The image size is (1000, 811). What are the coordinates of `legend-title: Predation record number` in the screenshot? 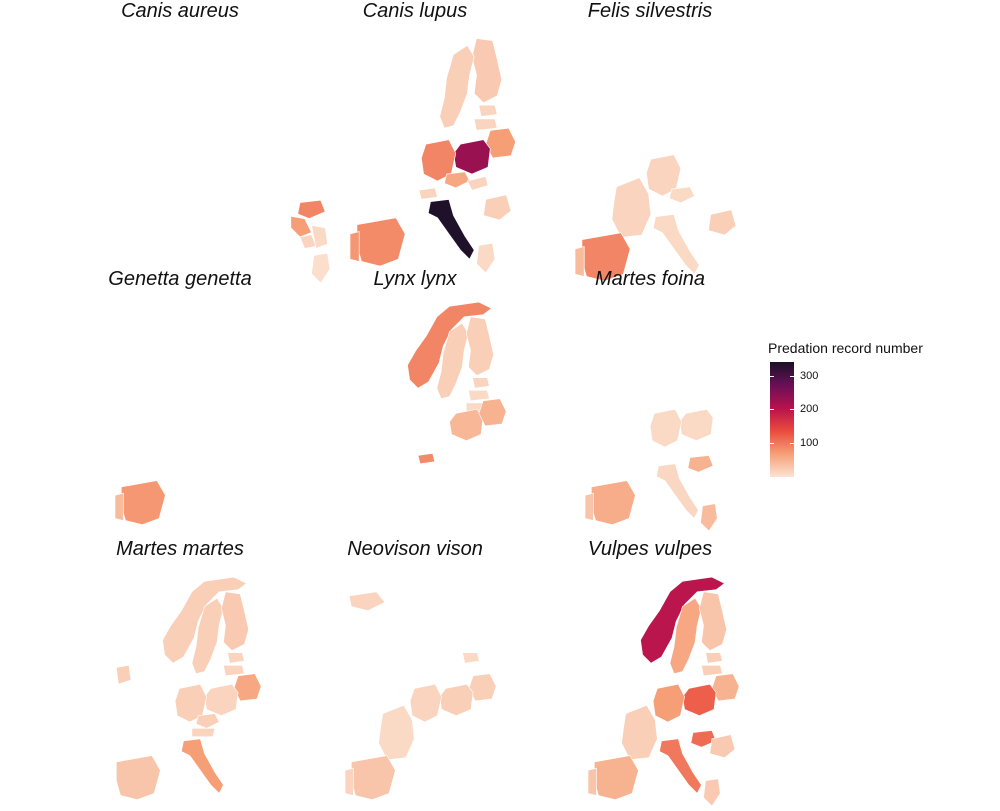 It's located at (845, 348).